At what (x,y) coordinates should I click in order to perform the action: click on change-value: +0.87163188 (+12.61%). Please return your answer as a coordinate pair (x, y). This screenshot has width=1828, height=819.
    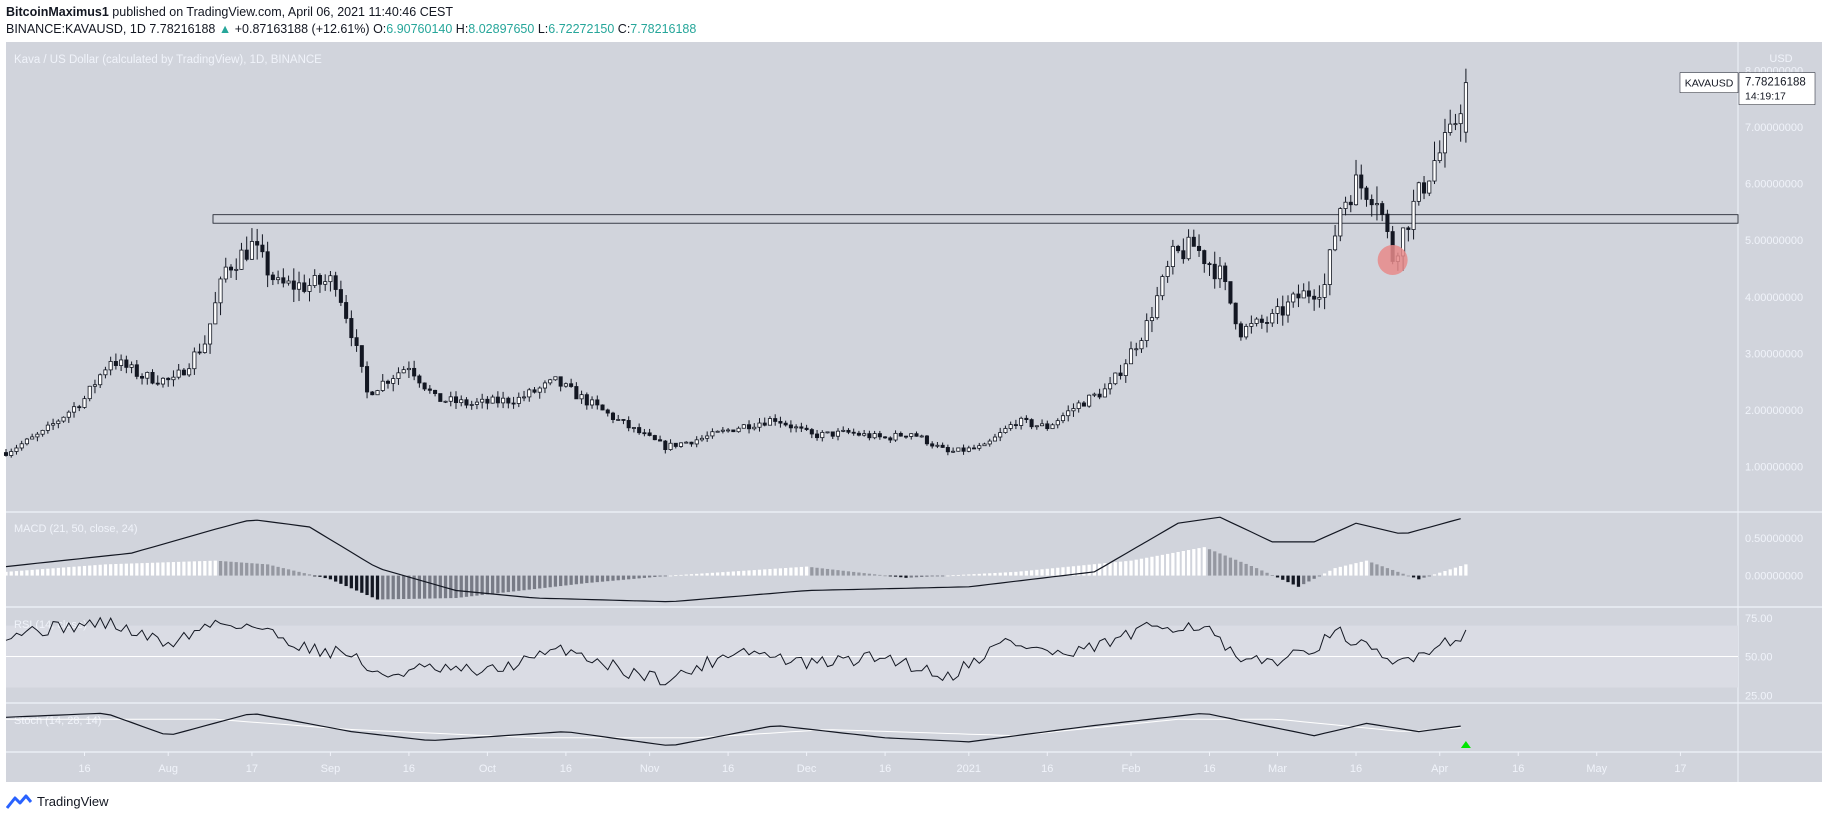
    Looking at the image, I should click on (302, 29).